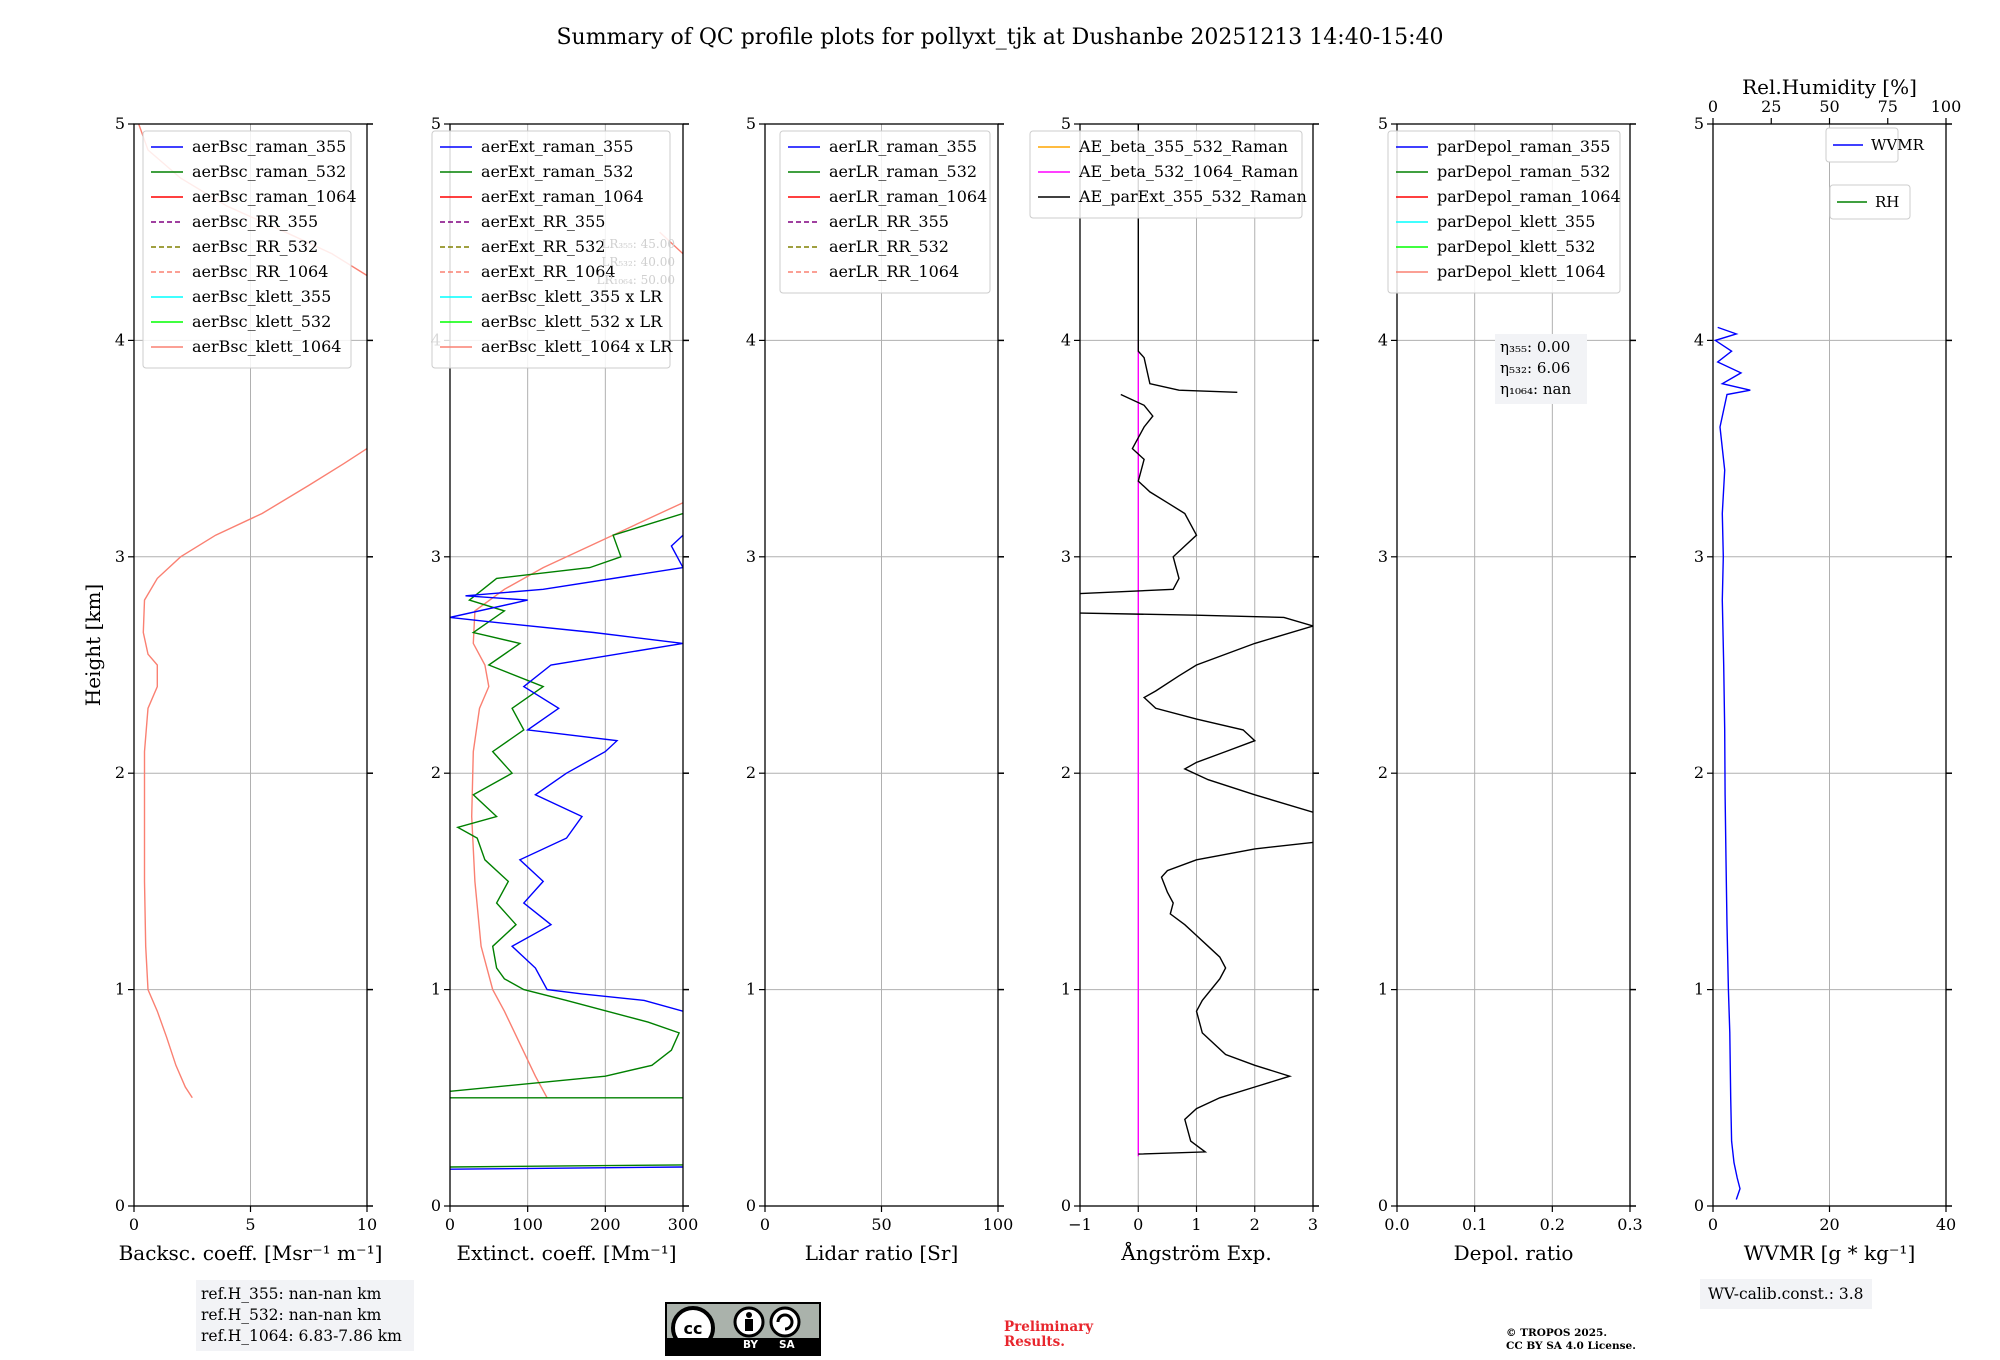 The image size is (2000, 1360). Describe the element at coordinates (1183, 146) in the screenshot. I see `legend-label: AE_beta_355_532_Raman` at that location.